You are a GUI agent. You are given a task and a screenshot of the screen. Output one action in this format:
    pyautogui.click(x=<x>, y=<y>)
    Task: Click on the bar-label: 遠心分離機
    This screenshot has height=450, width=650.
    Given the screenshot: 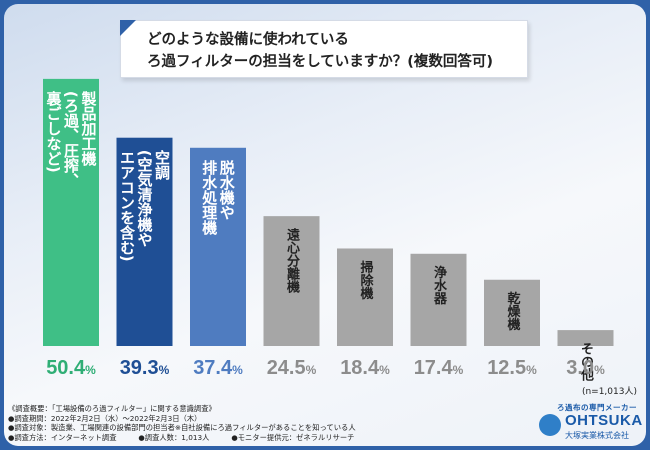 What is the action you would take?
    pyautogui.click(x=292, y=261)
    